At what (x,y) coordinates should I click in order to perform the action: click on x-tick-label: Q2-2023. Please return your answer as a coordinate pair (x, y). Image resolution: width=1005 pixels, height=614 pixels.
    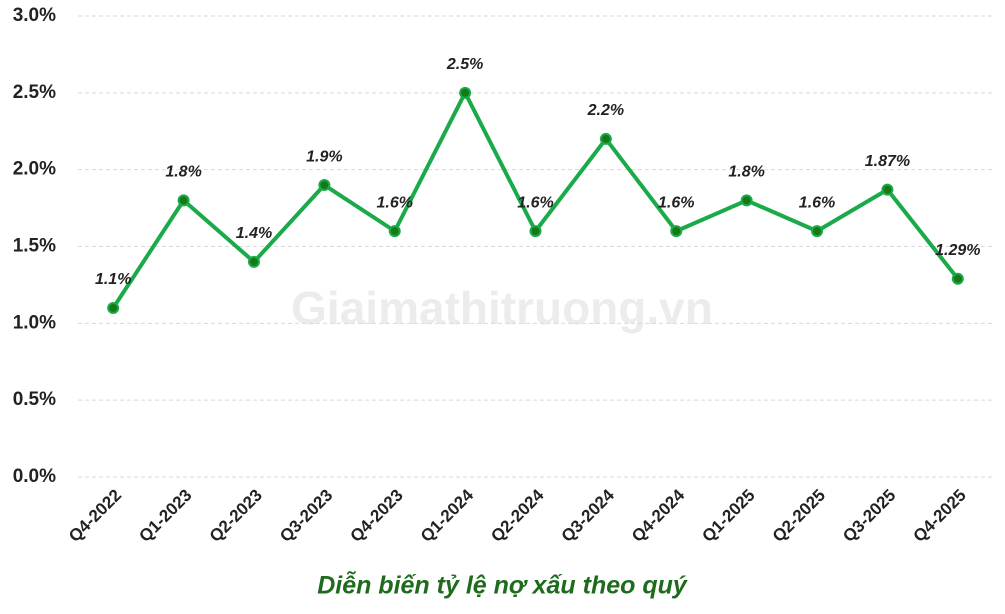
    Looking at the image, I should click on (236, 516).